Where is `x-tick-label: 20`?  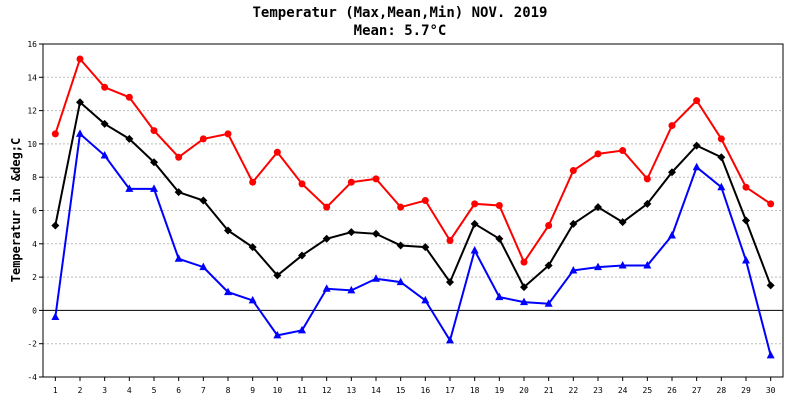
x-tick-label: 20 is located at coordinates (524, 390).